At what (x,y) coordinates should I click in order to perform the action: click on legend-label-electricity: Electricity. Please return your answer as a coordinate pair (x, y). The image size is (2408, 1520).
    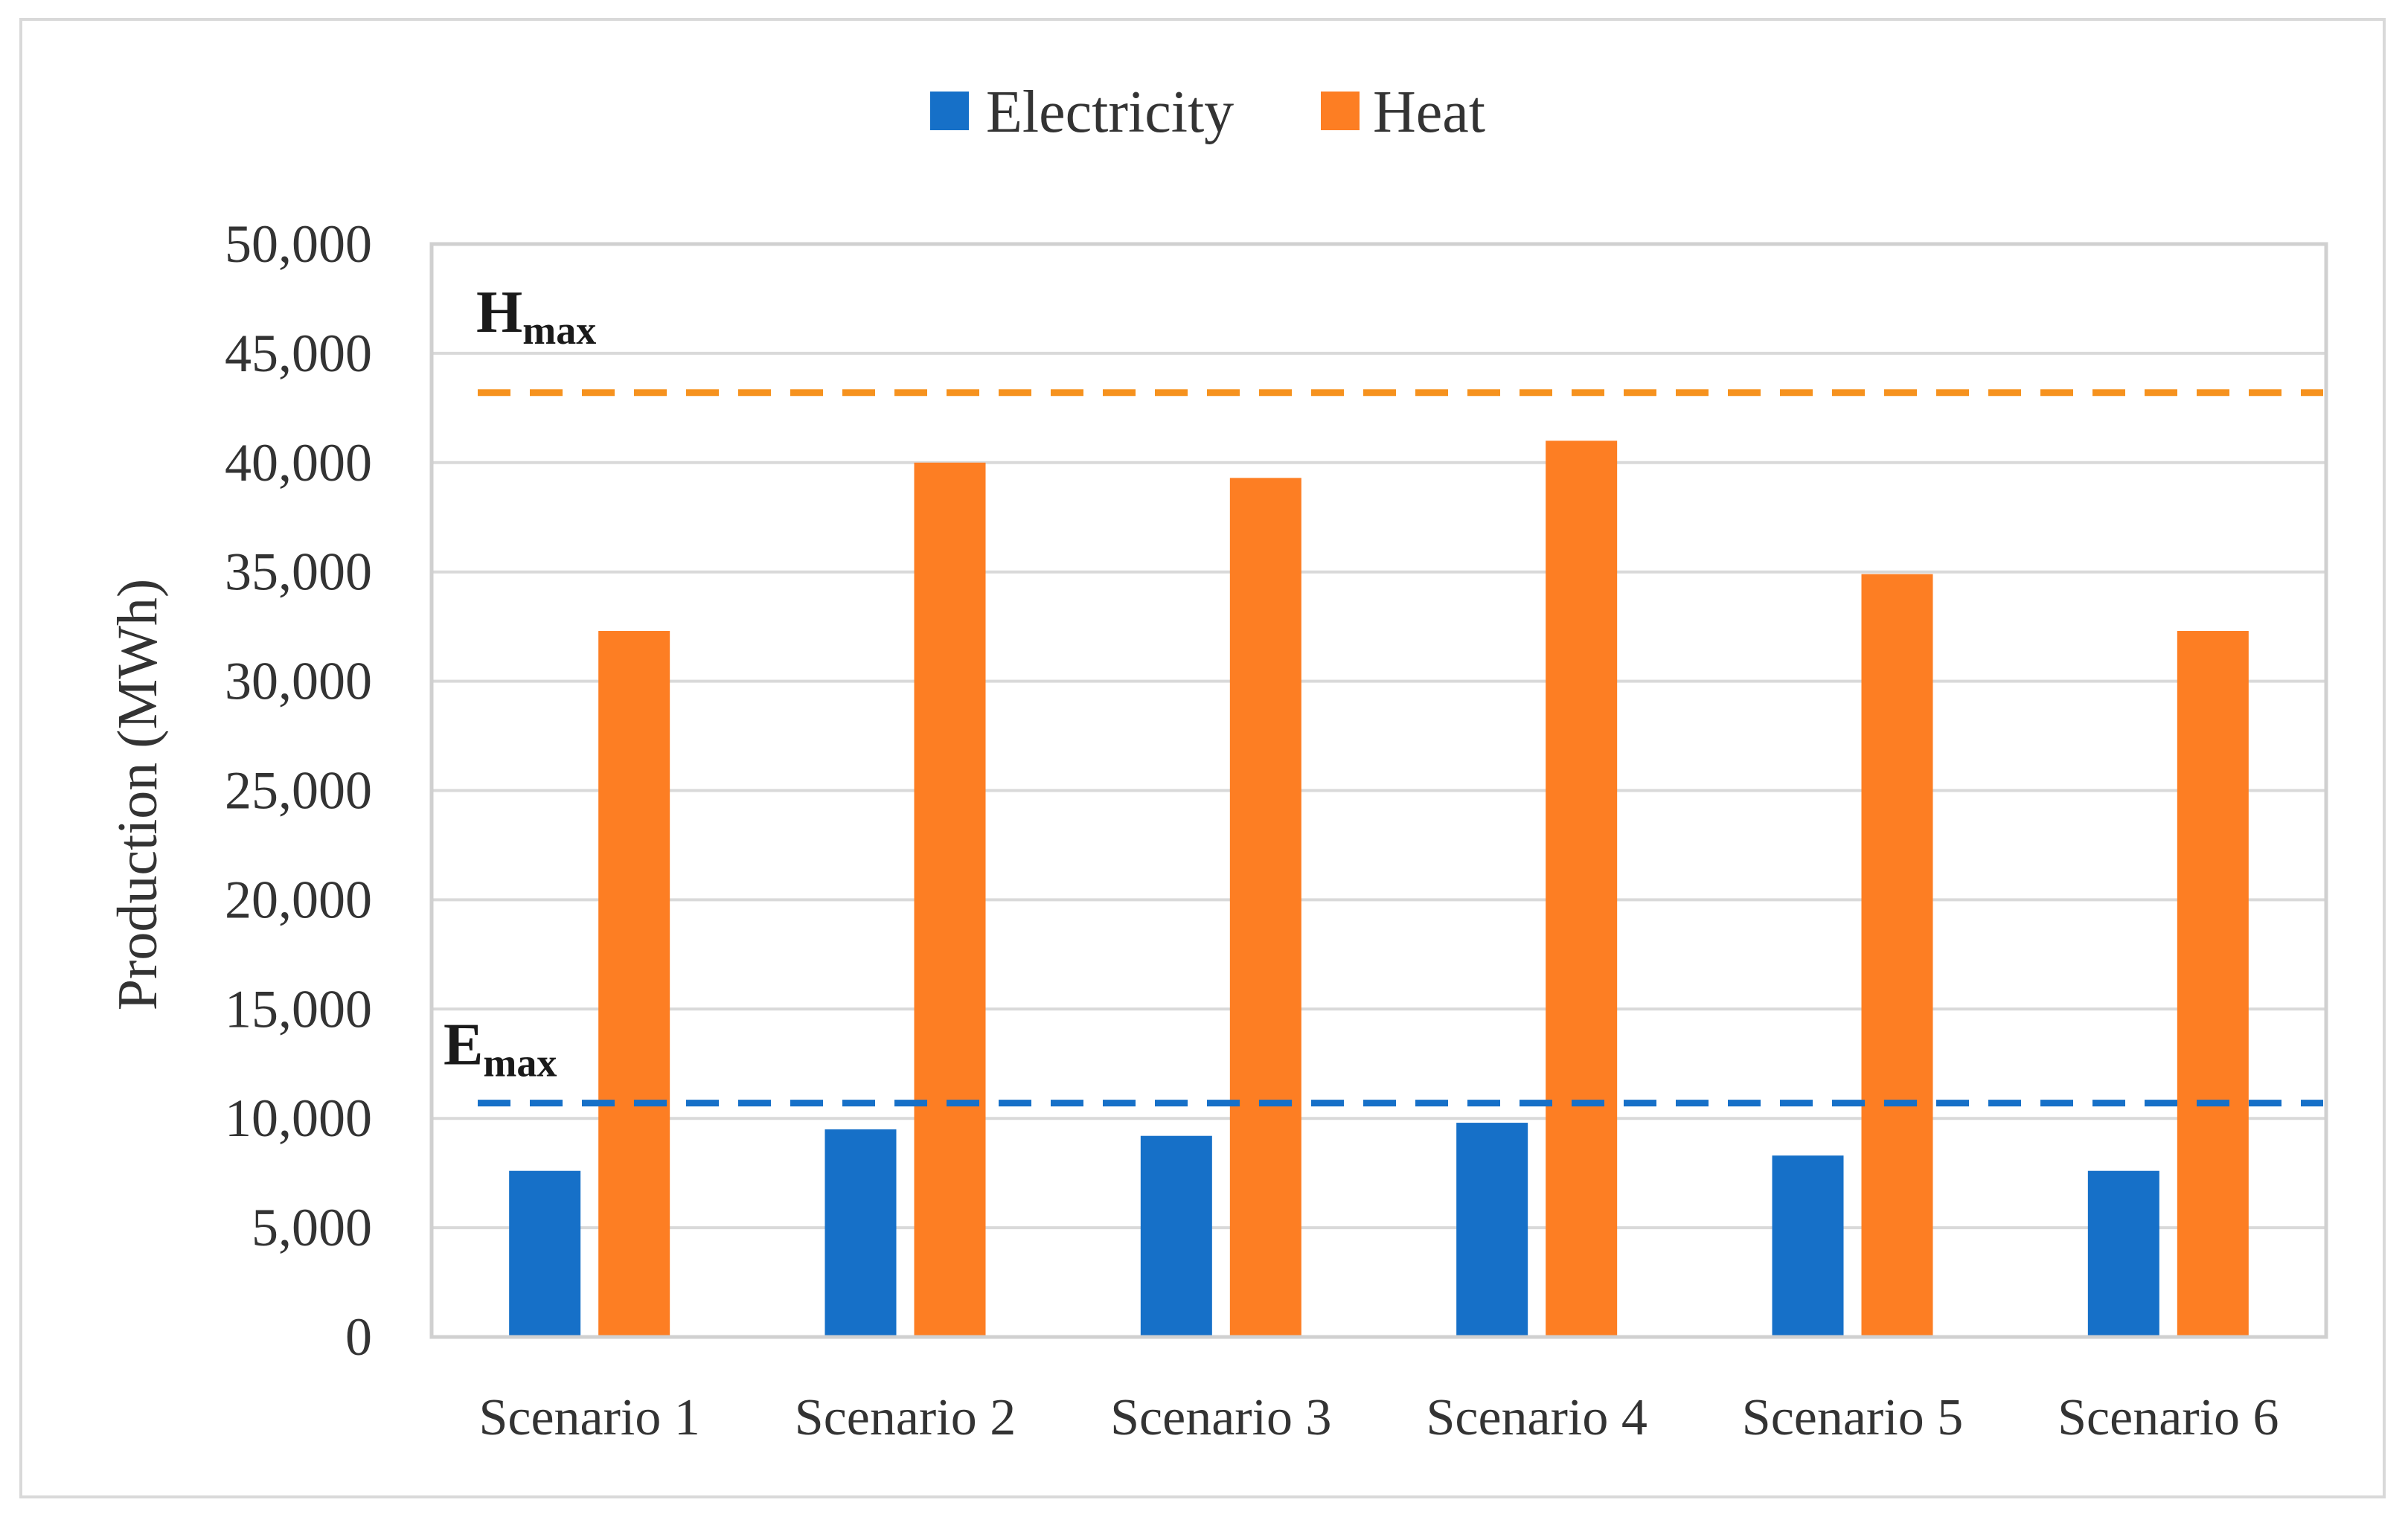
    Looking at the image, I should click on (1110, 112).